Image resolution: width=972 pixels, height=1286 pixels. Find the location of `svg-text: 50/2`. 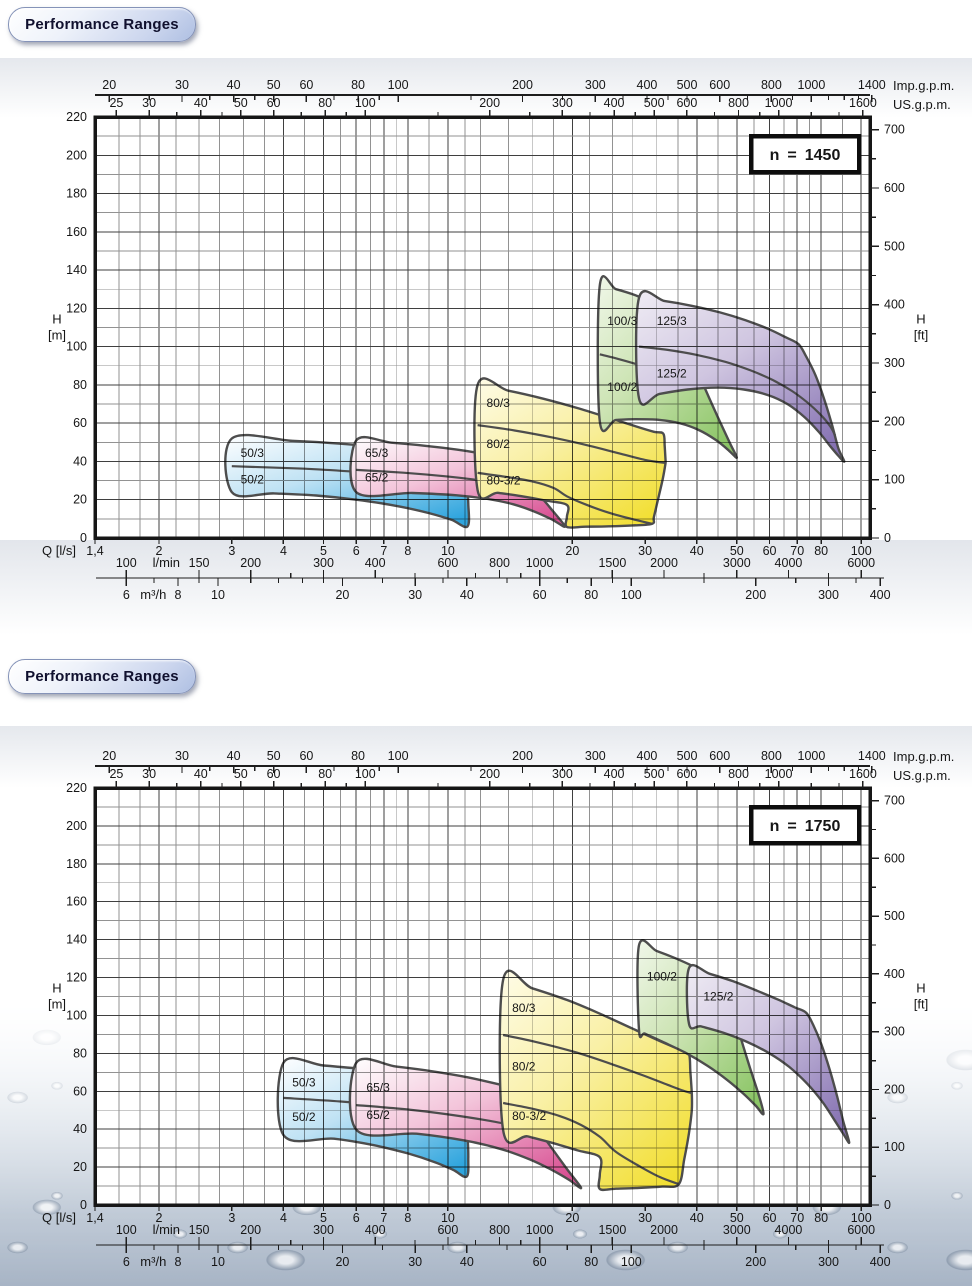

svg-text: 50/2 is located at coordinates (253, 480).